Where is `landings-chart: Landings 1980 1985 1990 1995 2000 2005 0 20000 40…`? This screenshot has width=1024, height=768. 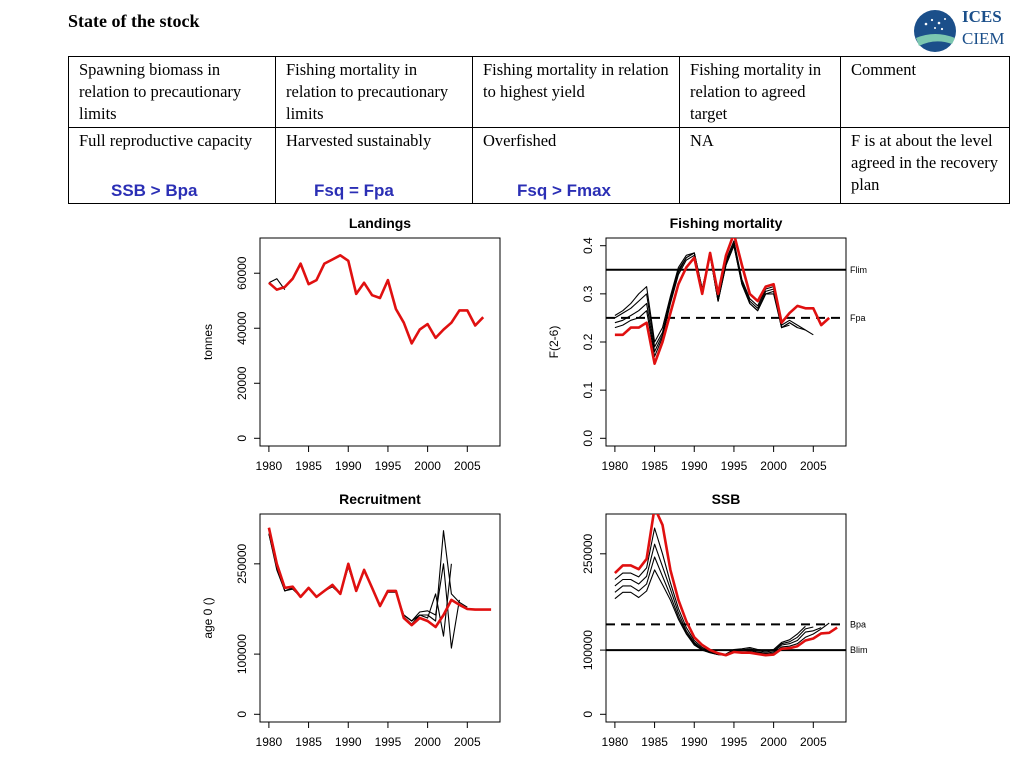
landings-chart: Landings 1980 1985 1990 1995 2000 2005 0 20000 40… is located at coordinates (351, 344).